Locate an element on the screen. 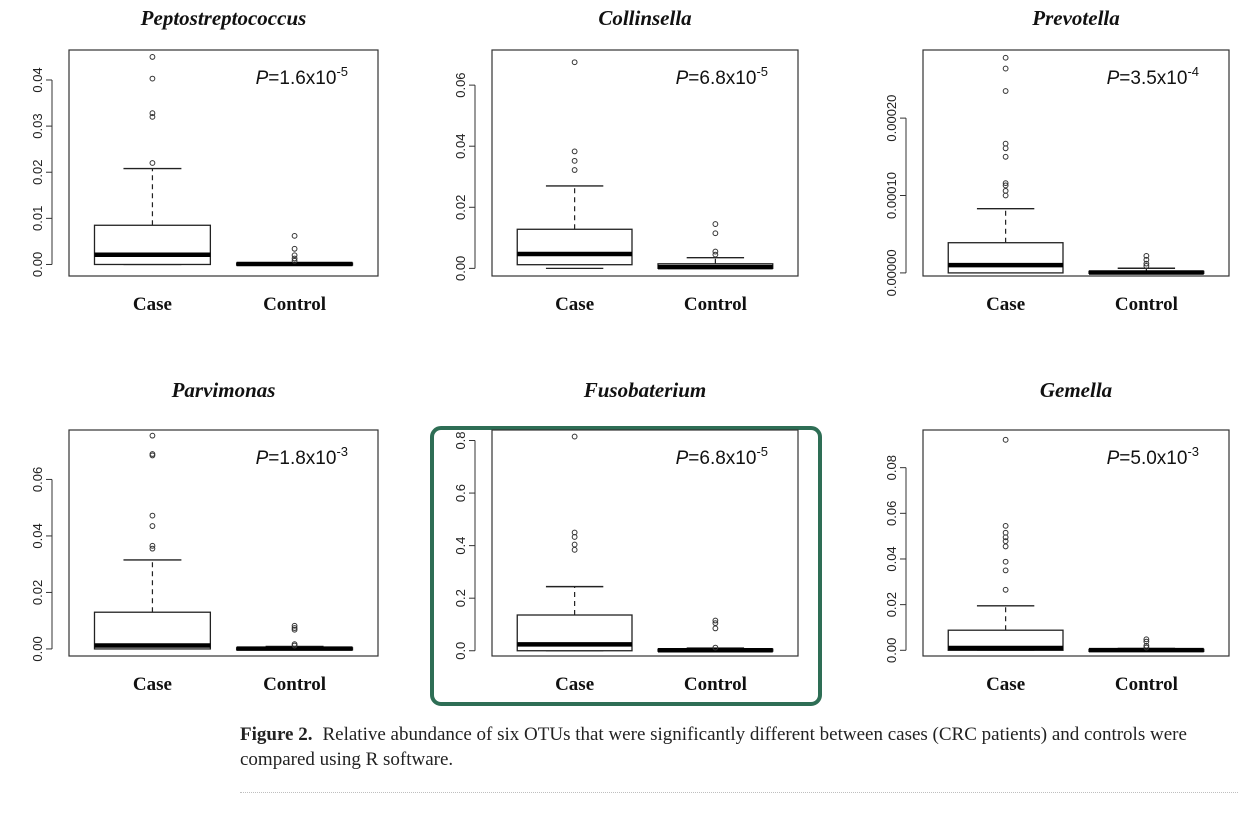  panel-title: Parvimonas is located at coordinates (223, 390).